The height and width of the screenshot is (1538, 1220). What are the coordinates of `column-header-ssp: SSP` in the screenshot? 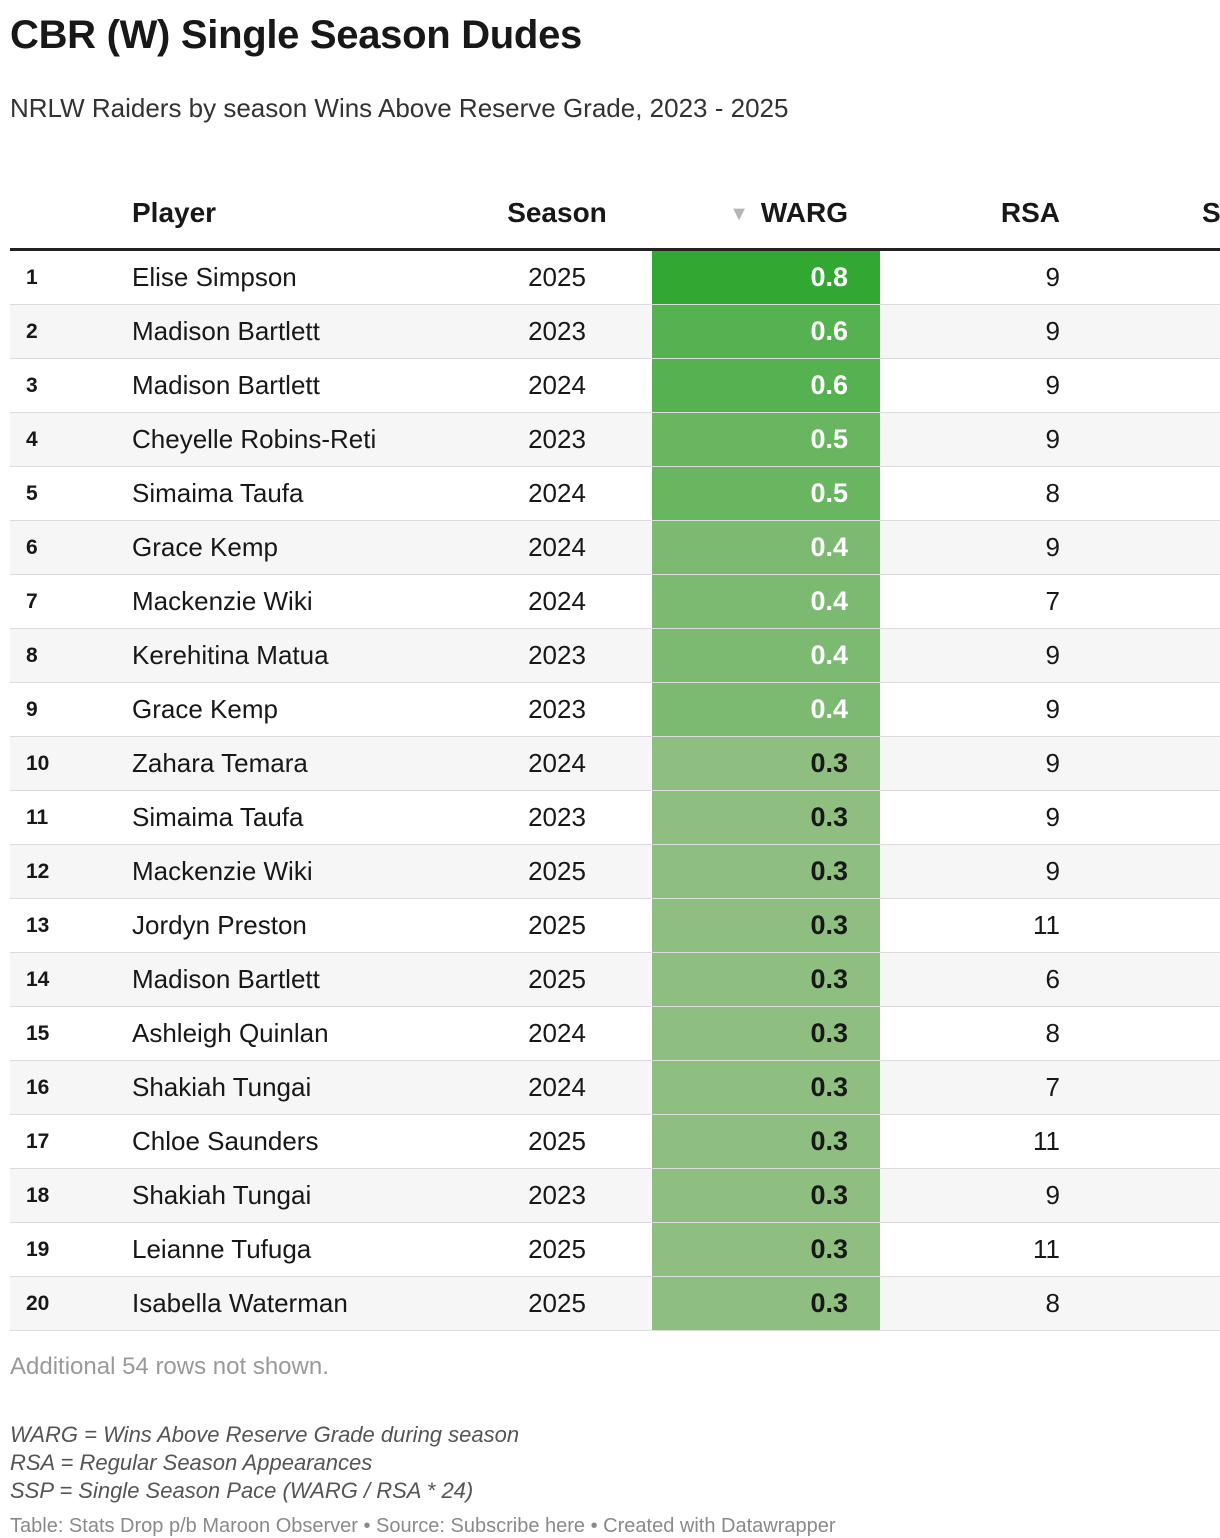 It's located at (1145, 214).